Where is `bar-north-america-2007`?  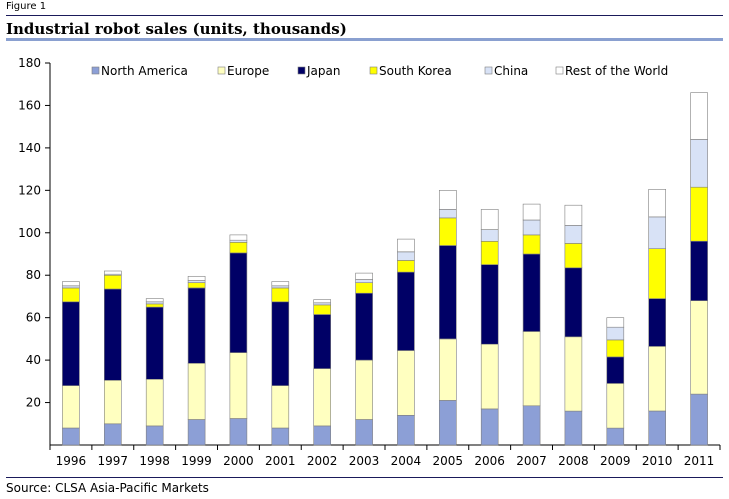 bar-north-america-2007 is located at coordinates (531, 425).